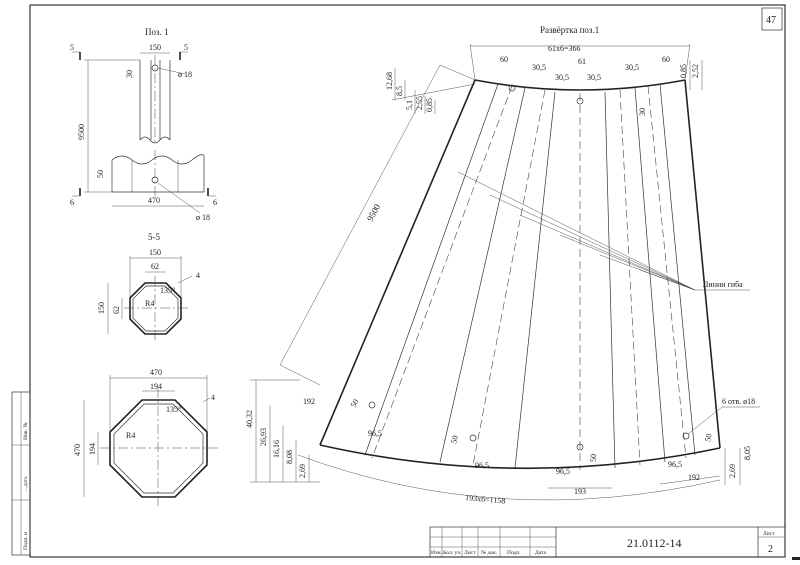 Image resolution: width=800 pixels, height=565 pixels. I want to click on side-stamp-label-1: Инв. №, so click(26, 431).